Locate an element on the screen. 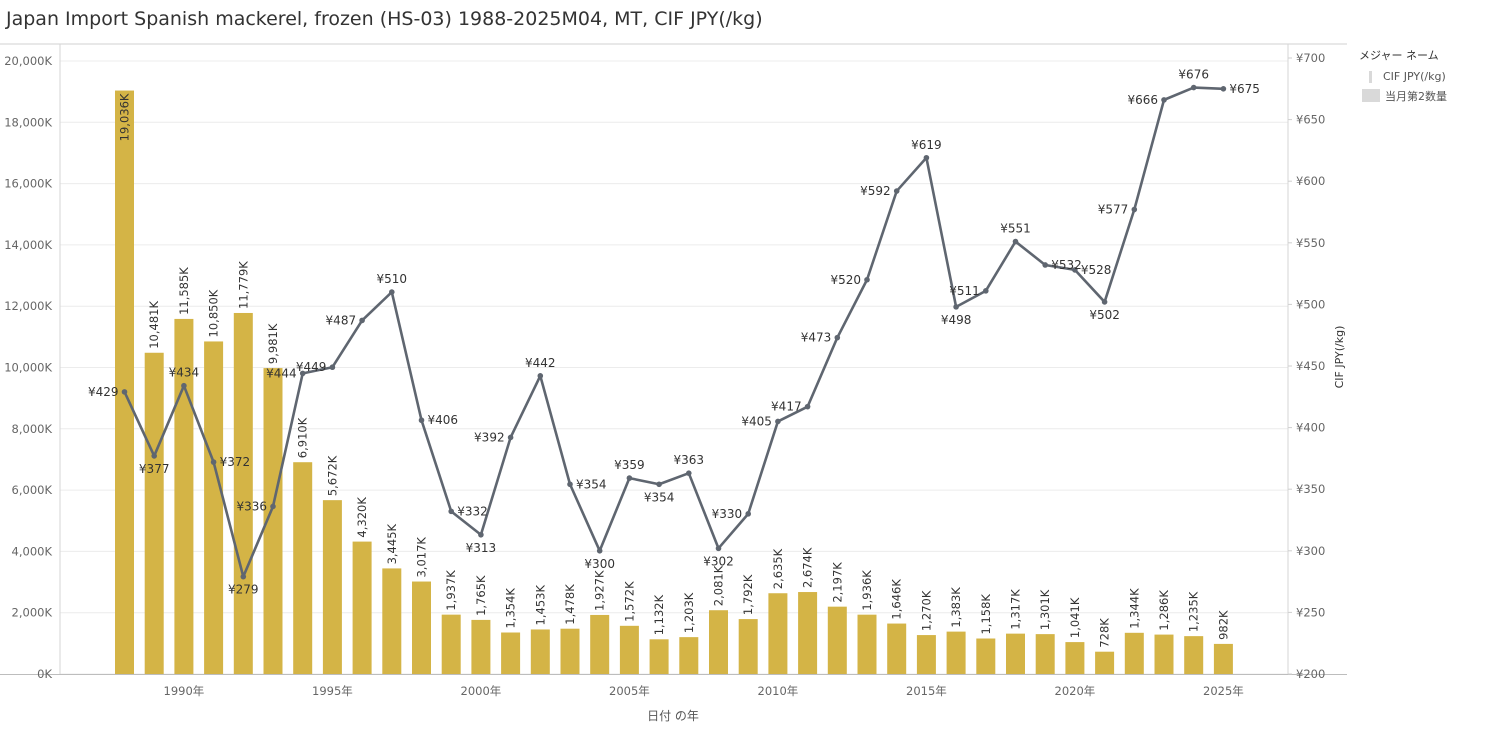 The width and height of the screenshot is (1499, 732). legend-item-line: CIF JPY(/kg) is located at coordinates (1403, 76).